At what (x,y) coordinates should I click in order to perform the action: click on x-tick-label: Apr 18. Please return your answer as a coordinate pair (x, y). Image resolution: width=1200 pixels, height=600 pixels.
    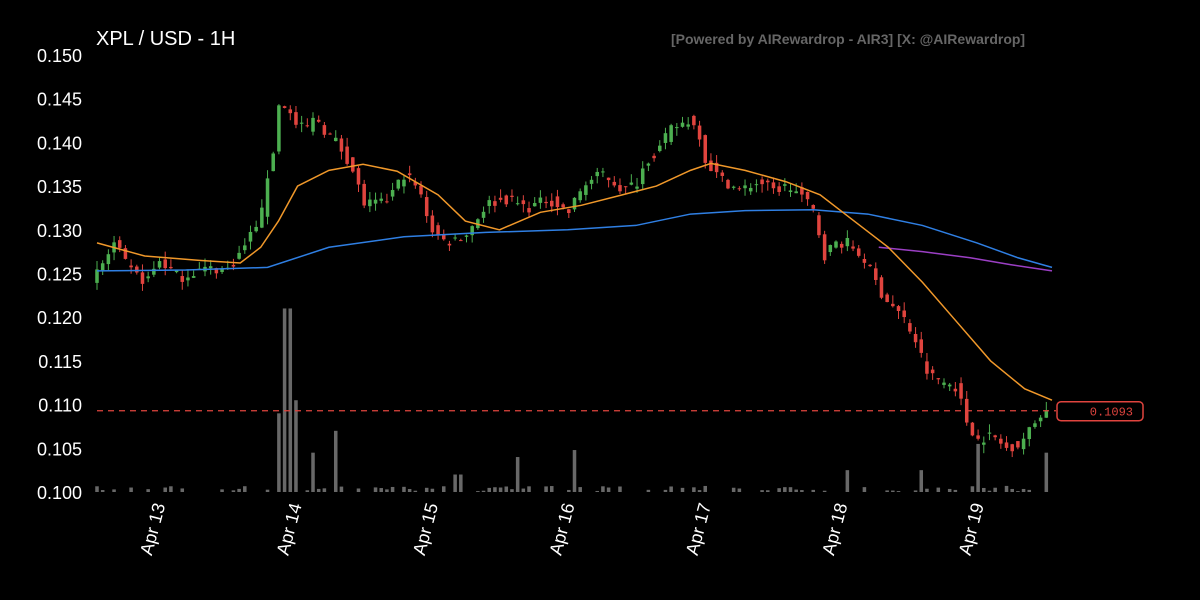
    Looking at the image, I should click on (834, 529).